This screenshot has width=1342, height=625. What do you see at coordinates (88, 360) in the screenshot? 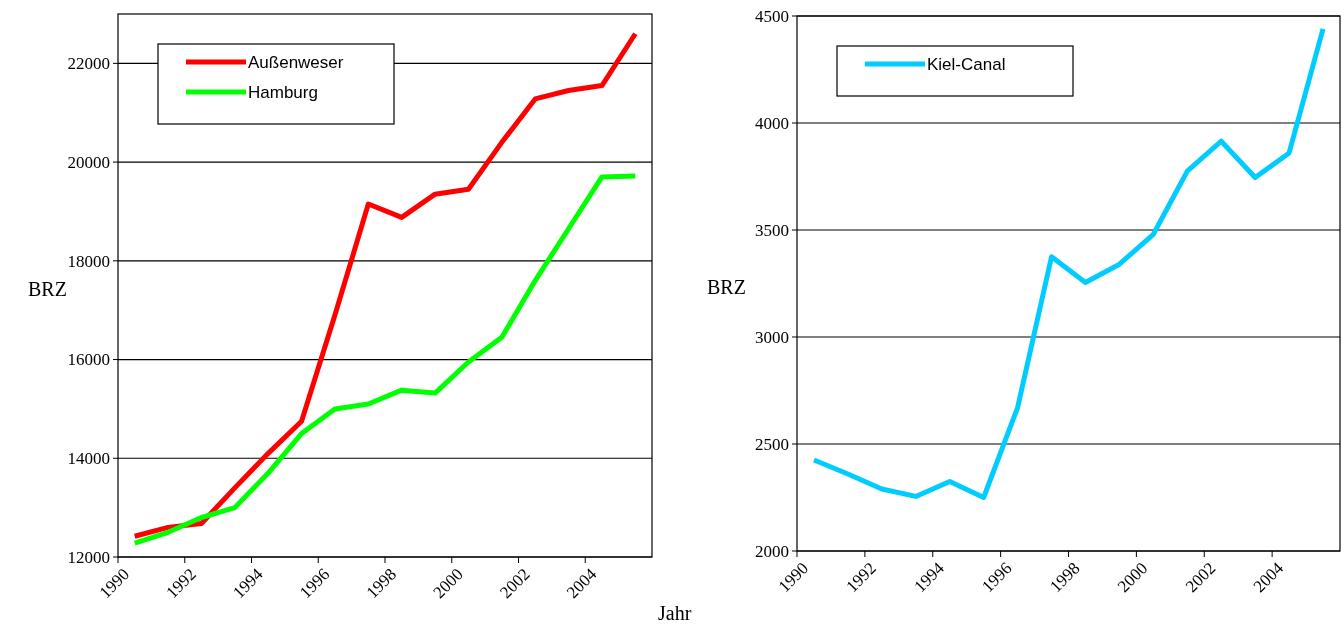
I see `y-tick-label: 16000` at bounding box center [88, 360].